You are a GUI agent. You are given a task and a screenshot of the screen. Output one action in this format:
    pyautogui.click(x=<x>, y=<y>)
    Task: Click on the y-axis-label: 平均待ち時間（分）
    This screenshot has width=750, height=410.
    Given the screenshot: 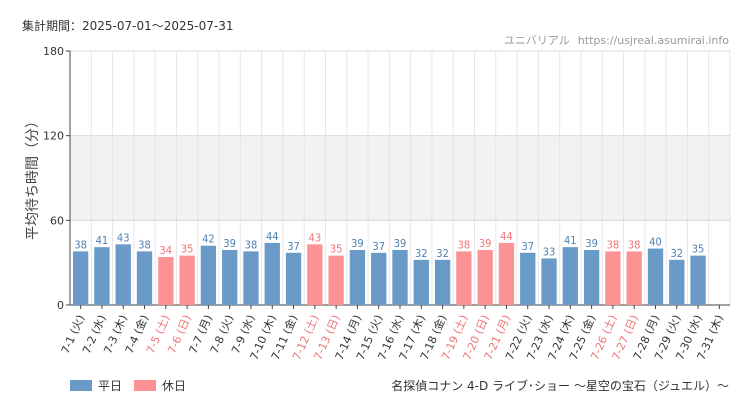 What is the action you would take?
    pyautogui.click(x=33, y=177)
    